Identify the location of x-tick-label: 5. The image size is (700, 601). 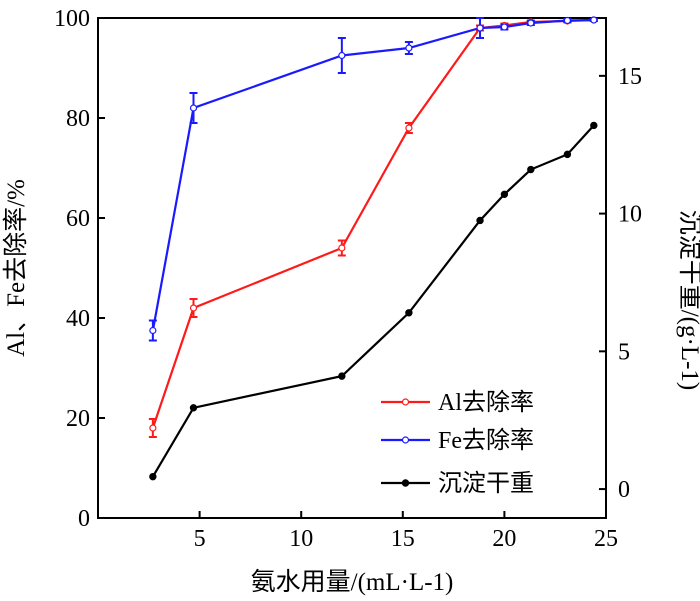
(200, 539).